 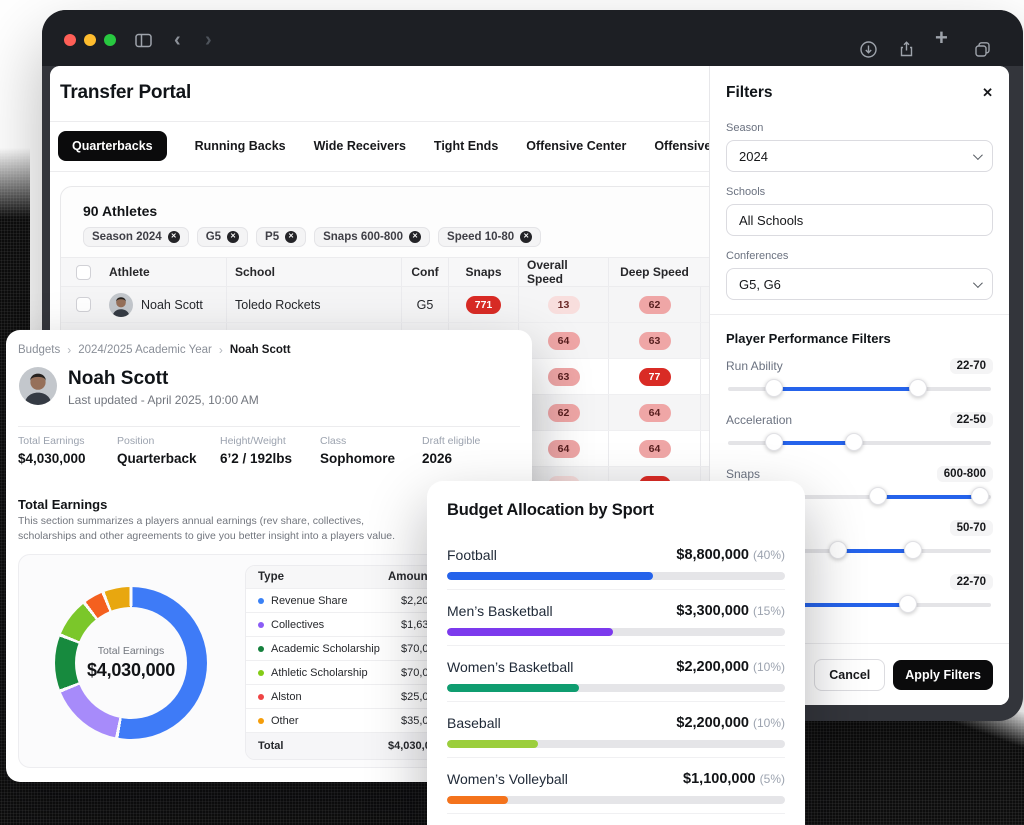 I want to click on schools-field, so click(x=859, y=220).